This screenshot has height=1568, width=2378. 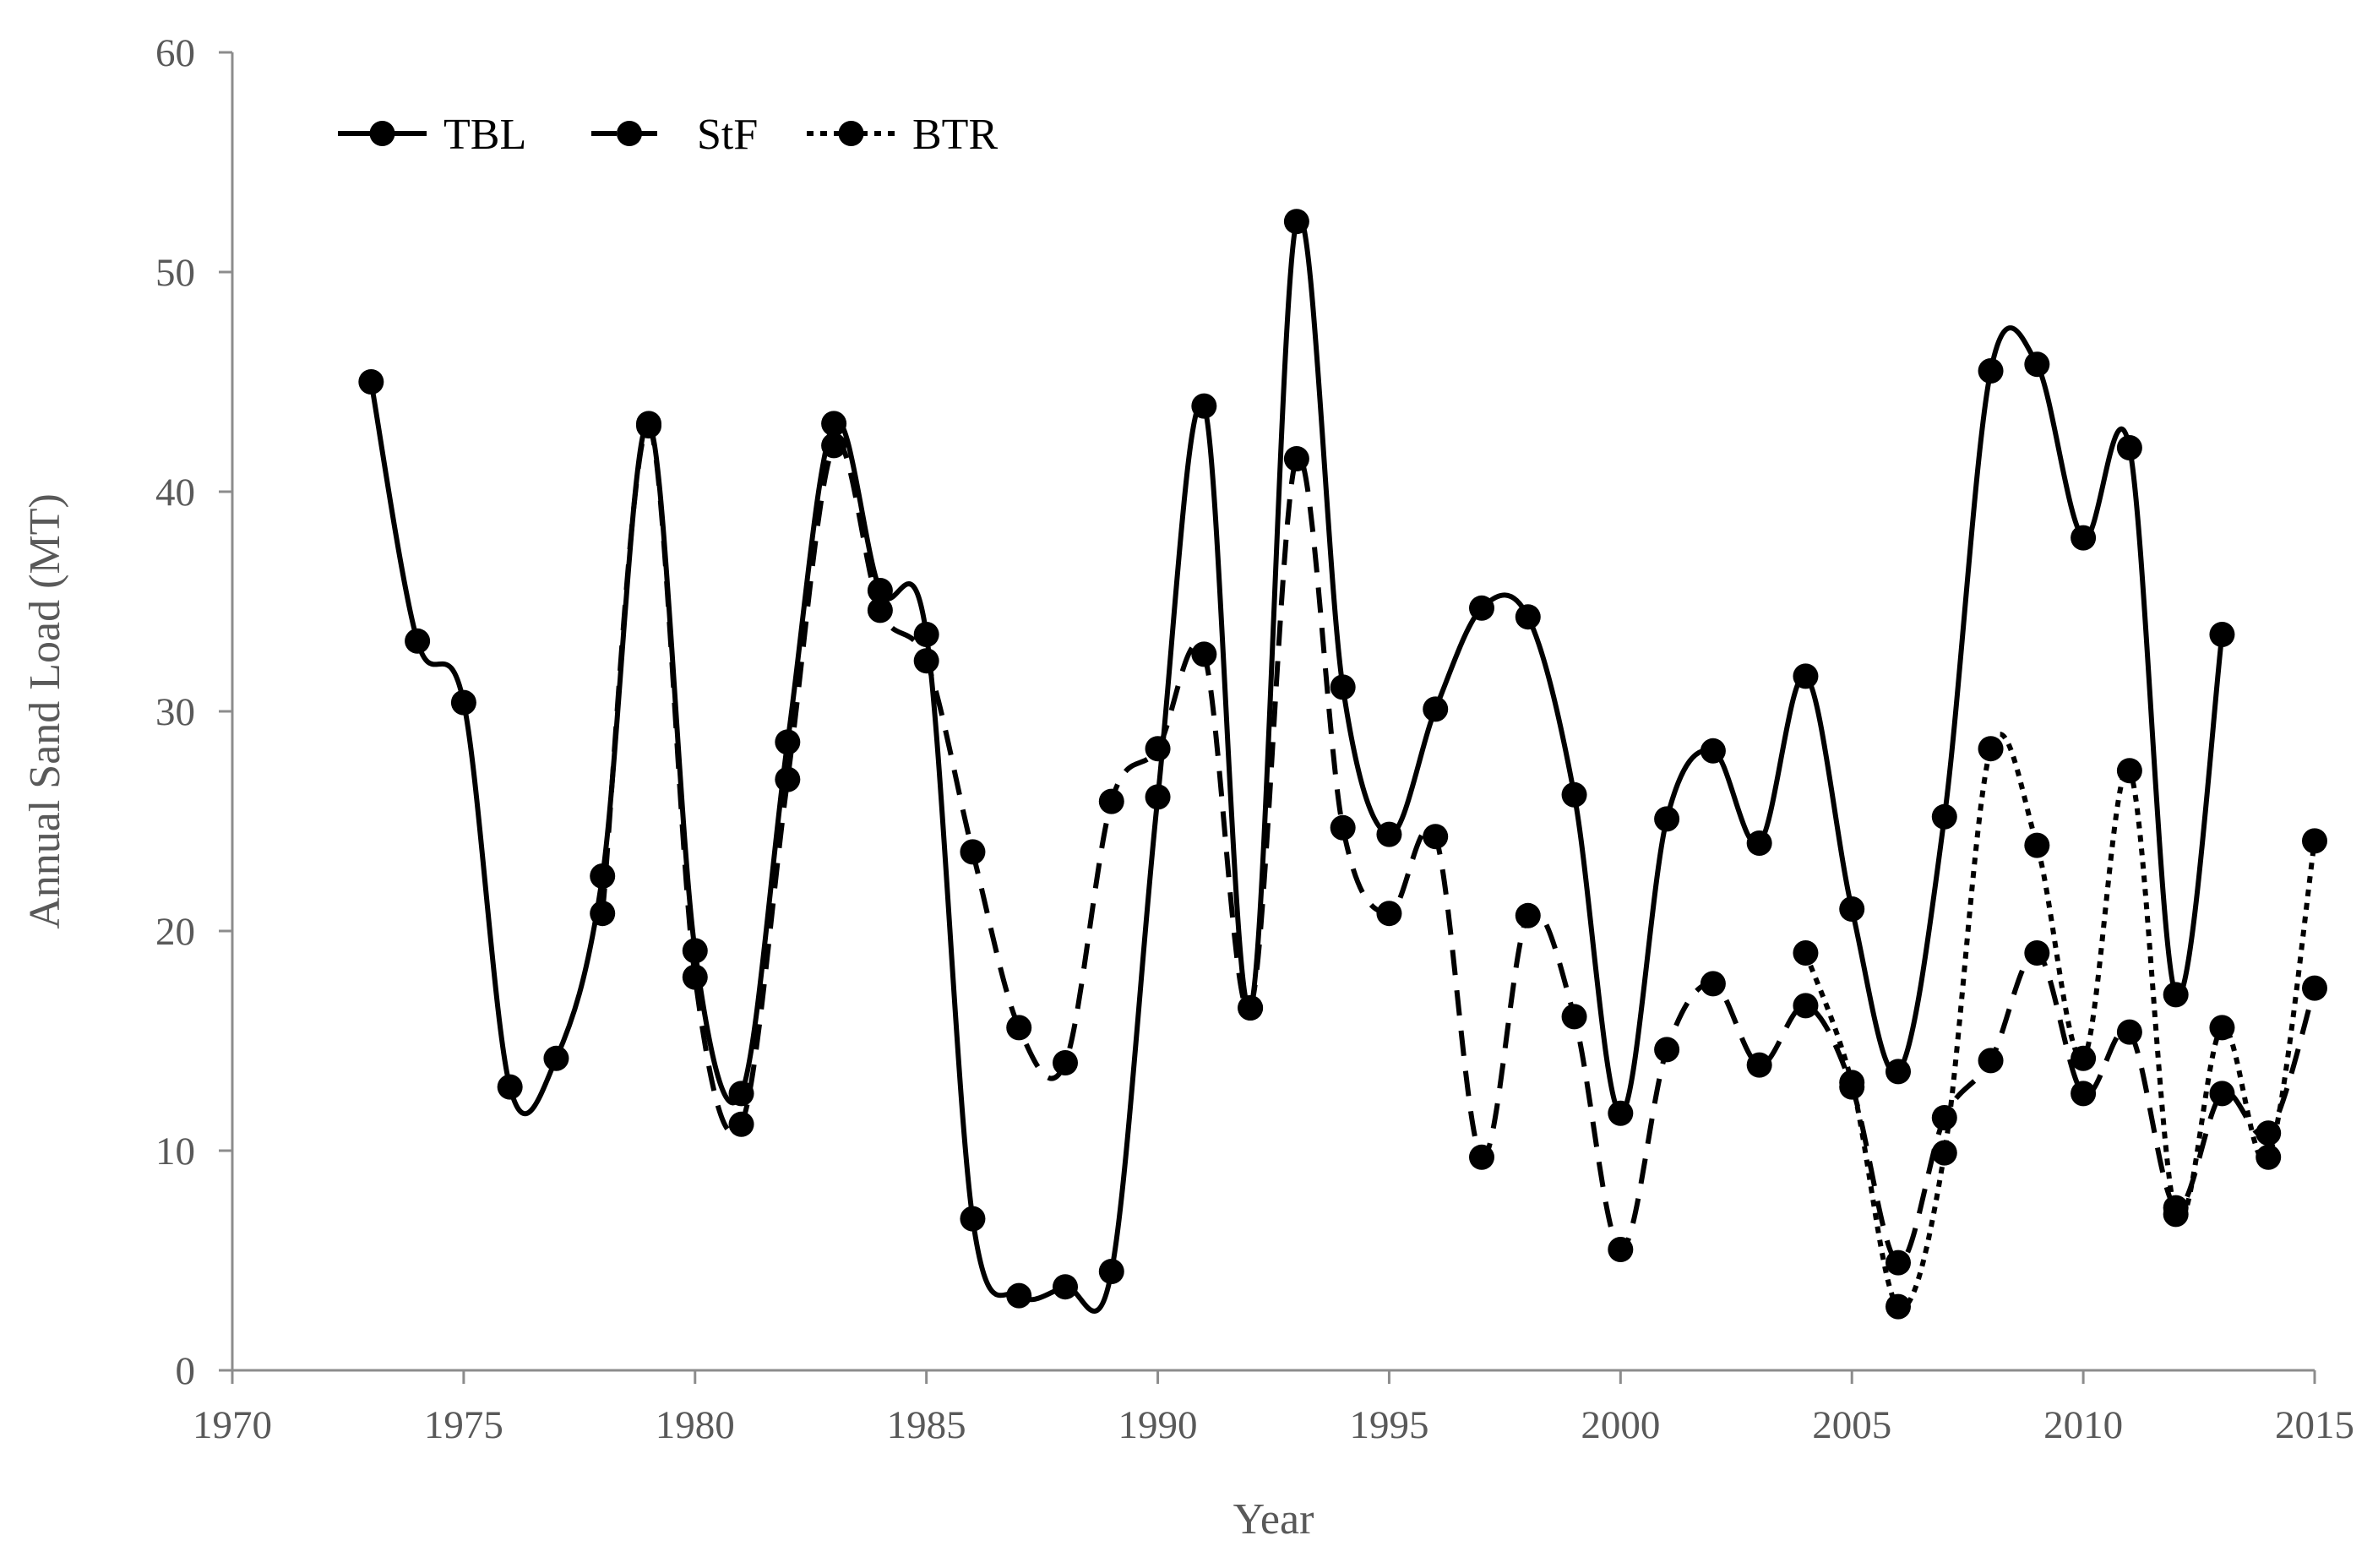 What do you see at coordinates (902, 135) in the screenshot?
I see `legend-item-btr: BTR` at bounding box center [902, 135].